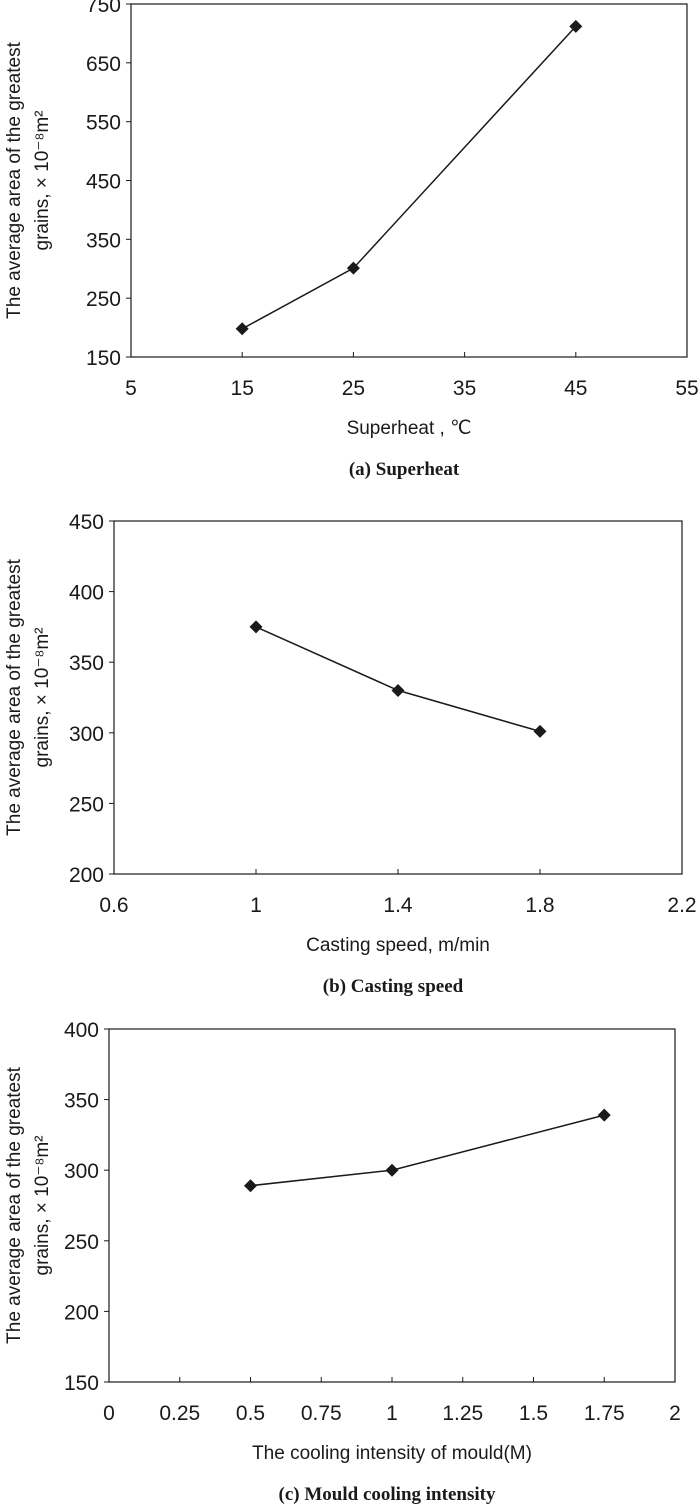  I want to click on x-tick-label: 1.75, so click(604, 1413).